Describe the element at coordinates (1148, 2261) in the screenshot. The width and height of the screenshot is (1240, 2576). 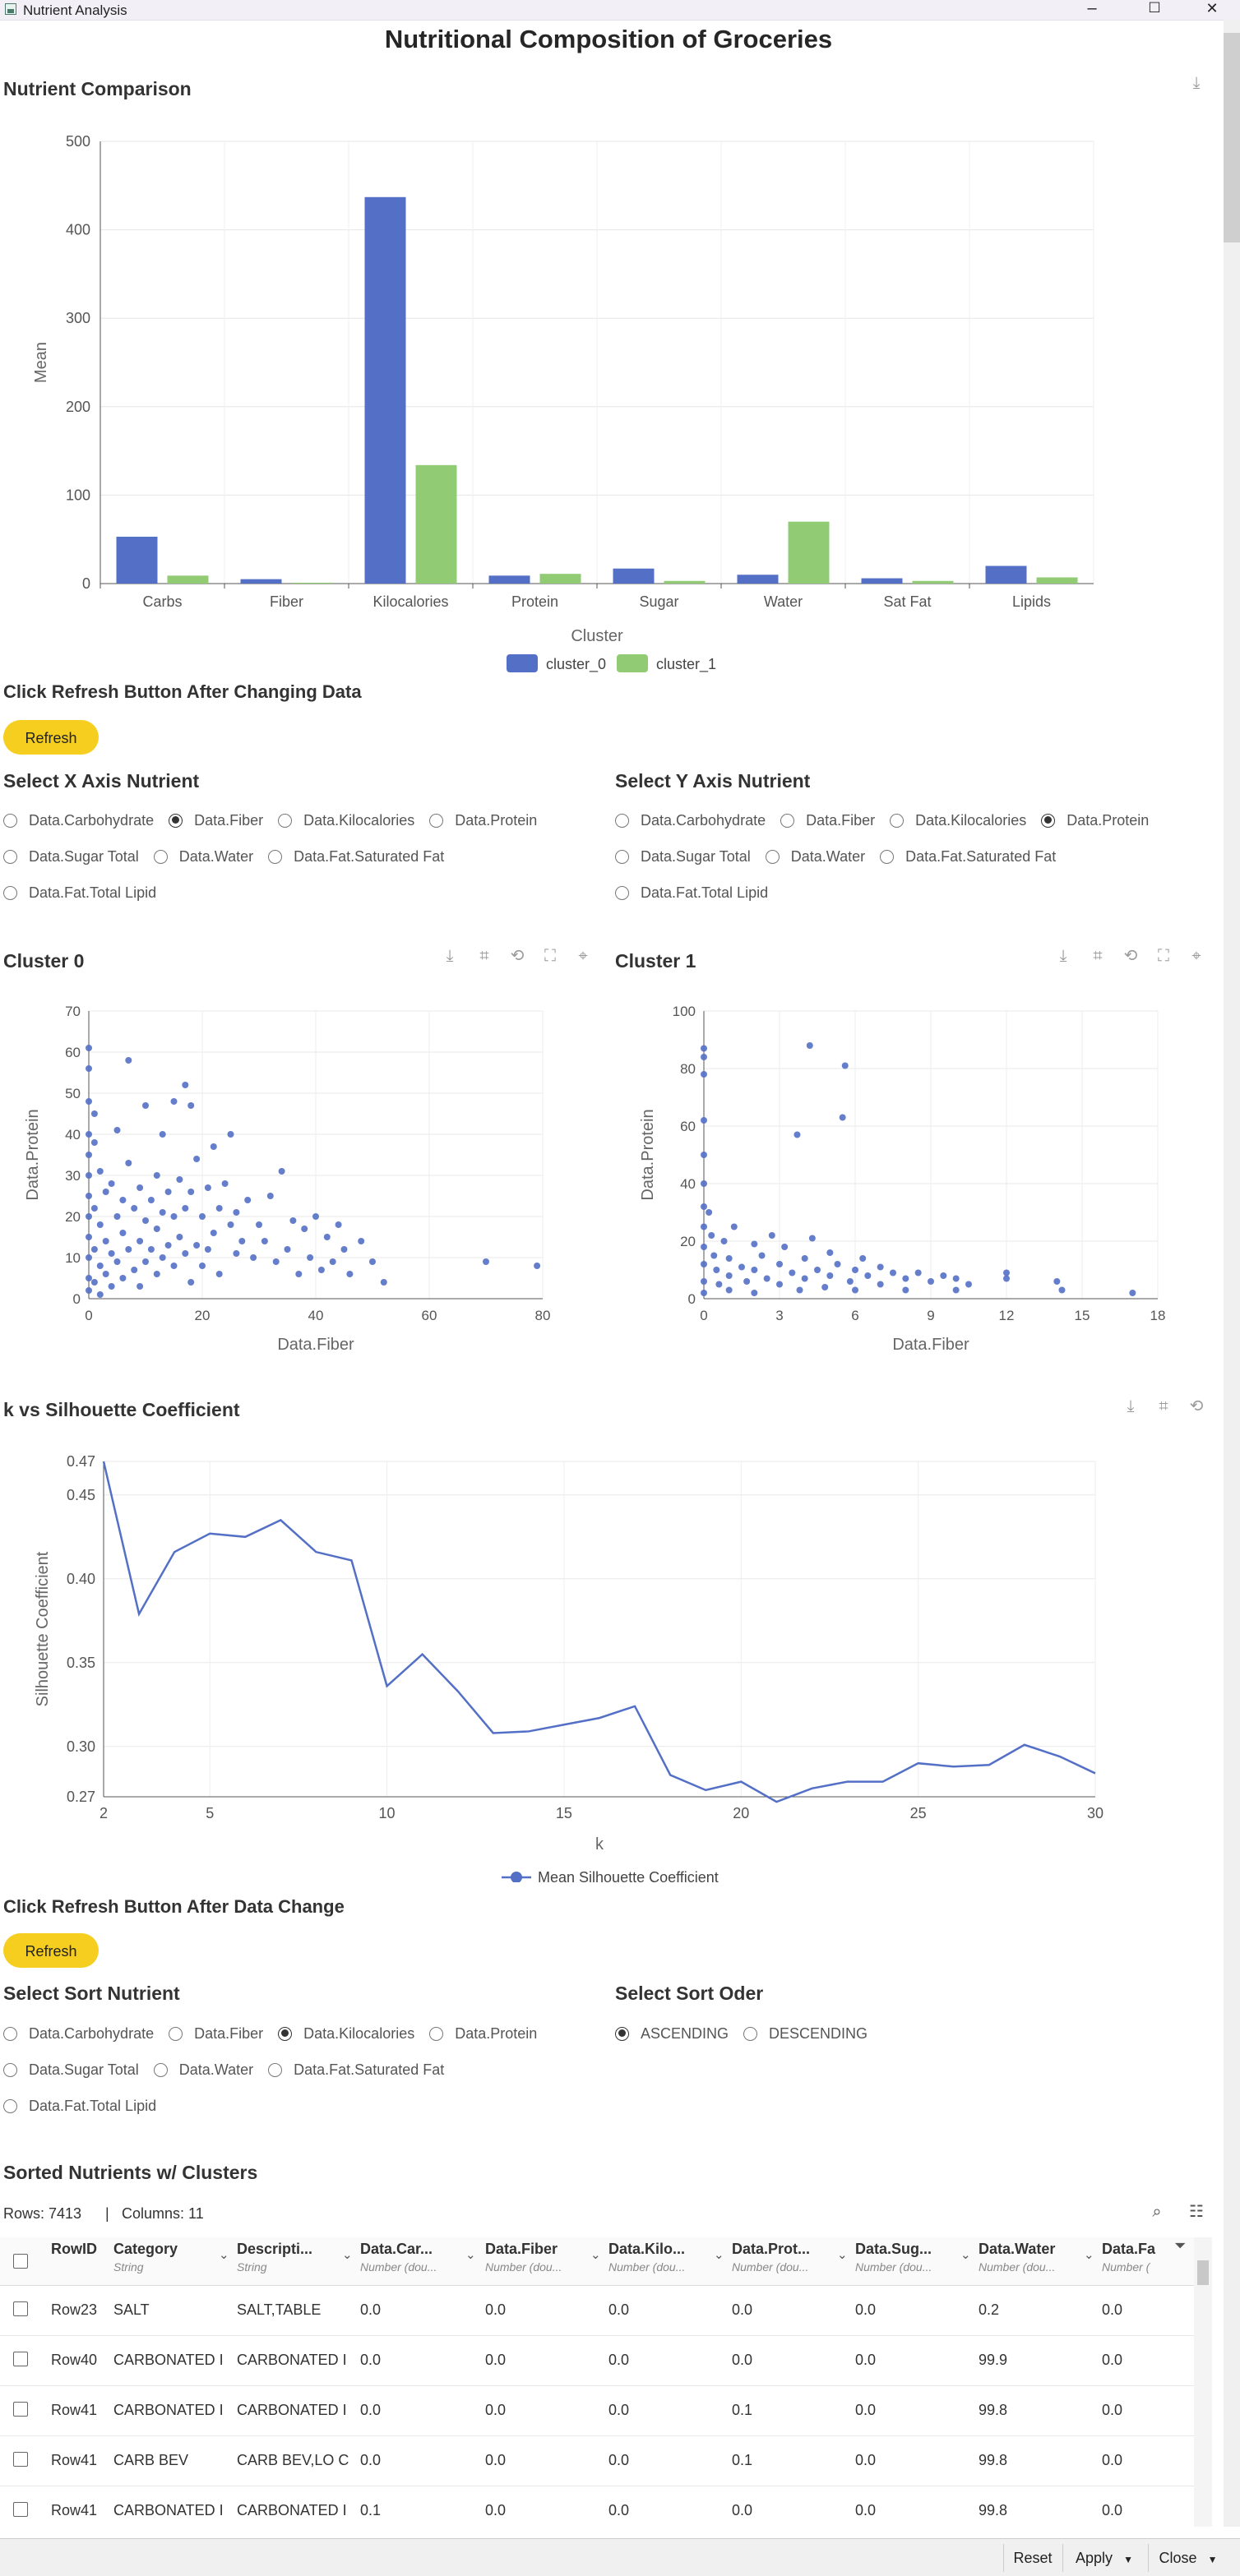
I see `column-header: Data.Fa Number (` at that location.